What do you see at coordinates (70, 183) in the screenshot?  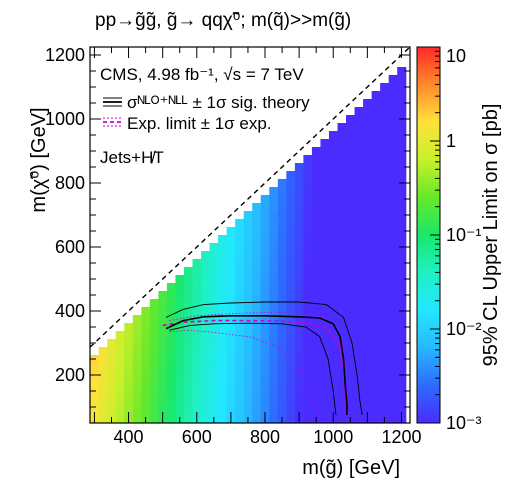 I see `y-tick-label: 800` at bounding box center [70, 183].